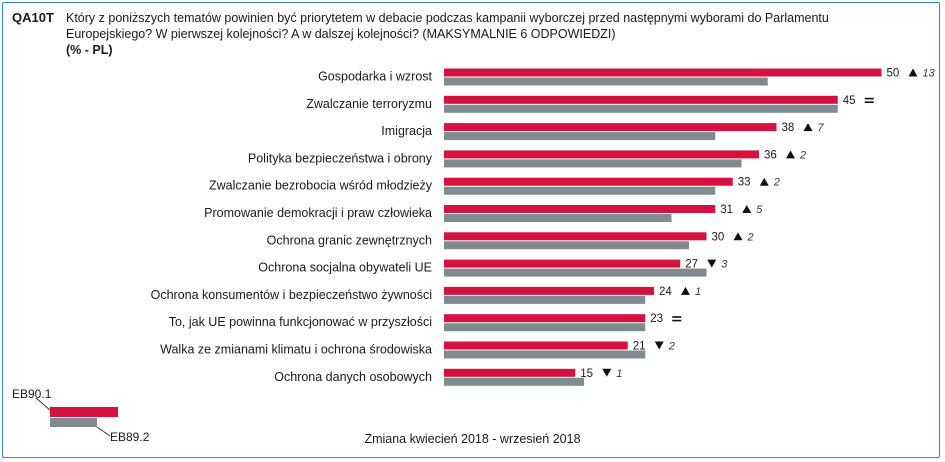 Image resolution: width=945 pixels, height=462 pixels. What do you see at coordinates (318, 213) in the screenshot?
I see `category-label: Promowanie demokracji i praw człowieka` at bounding box center [318, 213].